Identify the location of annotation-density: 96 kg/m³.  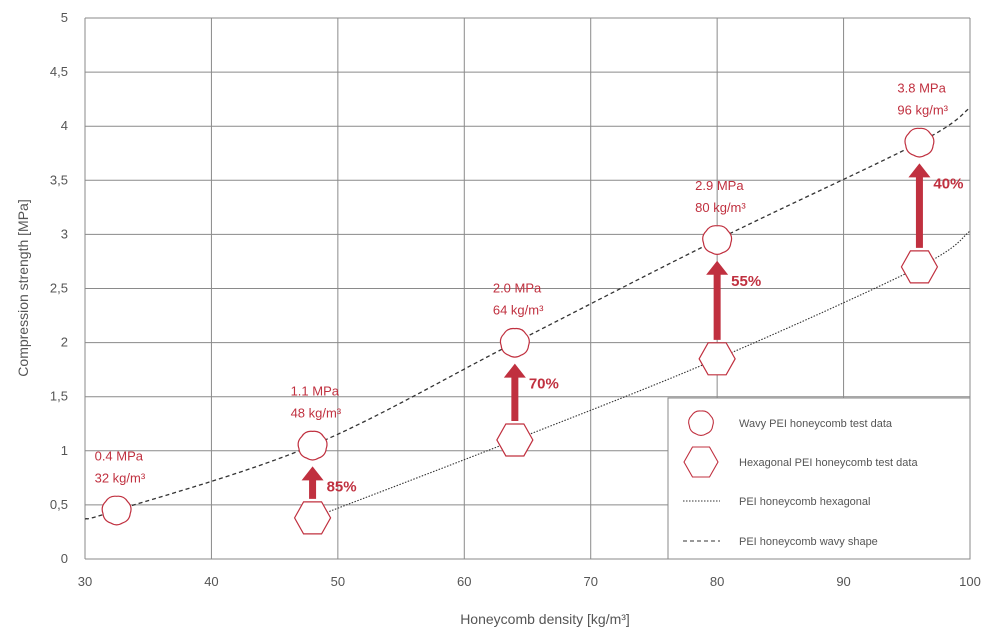
(922, 109).